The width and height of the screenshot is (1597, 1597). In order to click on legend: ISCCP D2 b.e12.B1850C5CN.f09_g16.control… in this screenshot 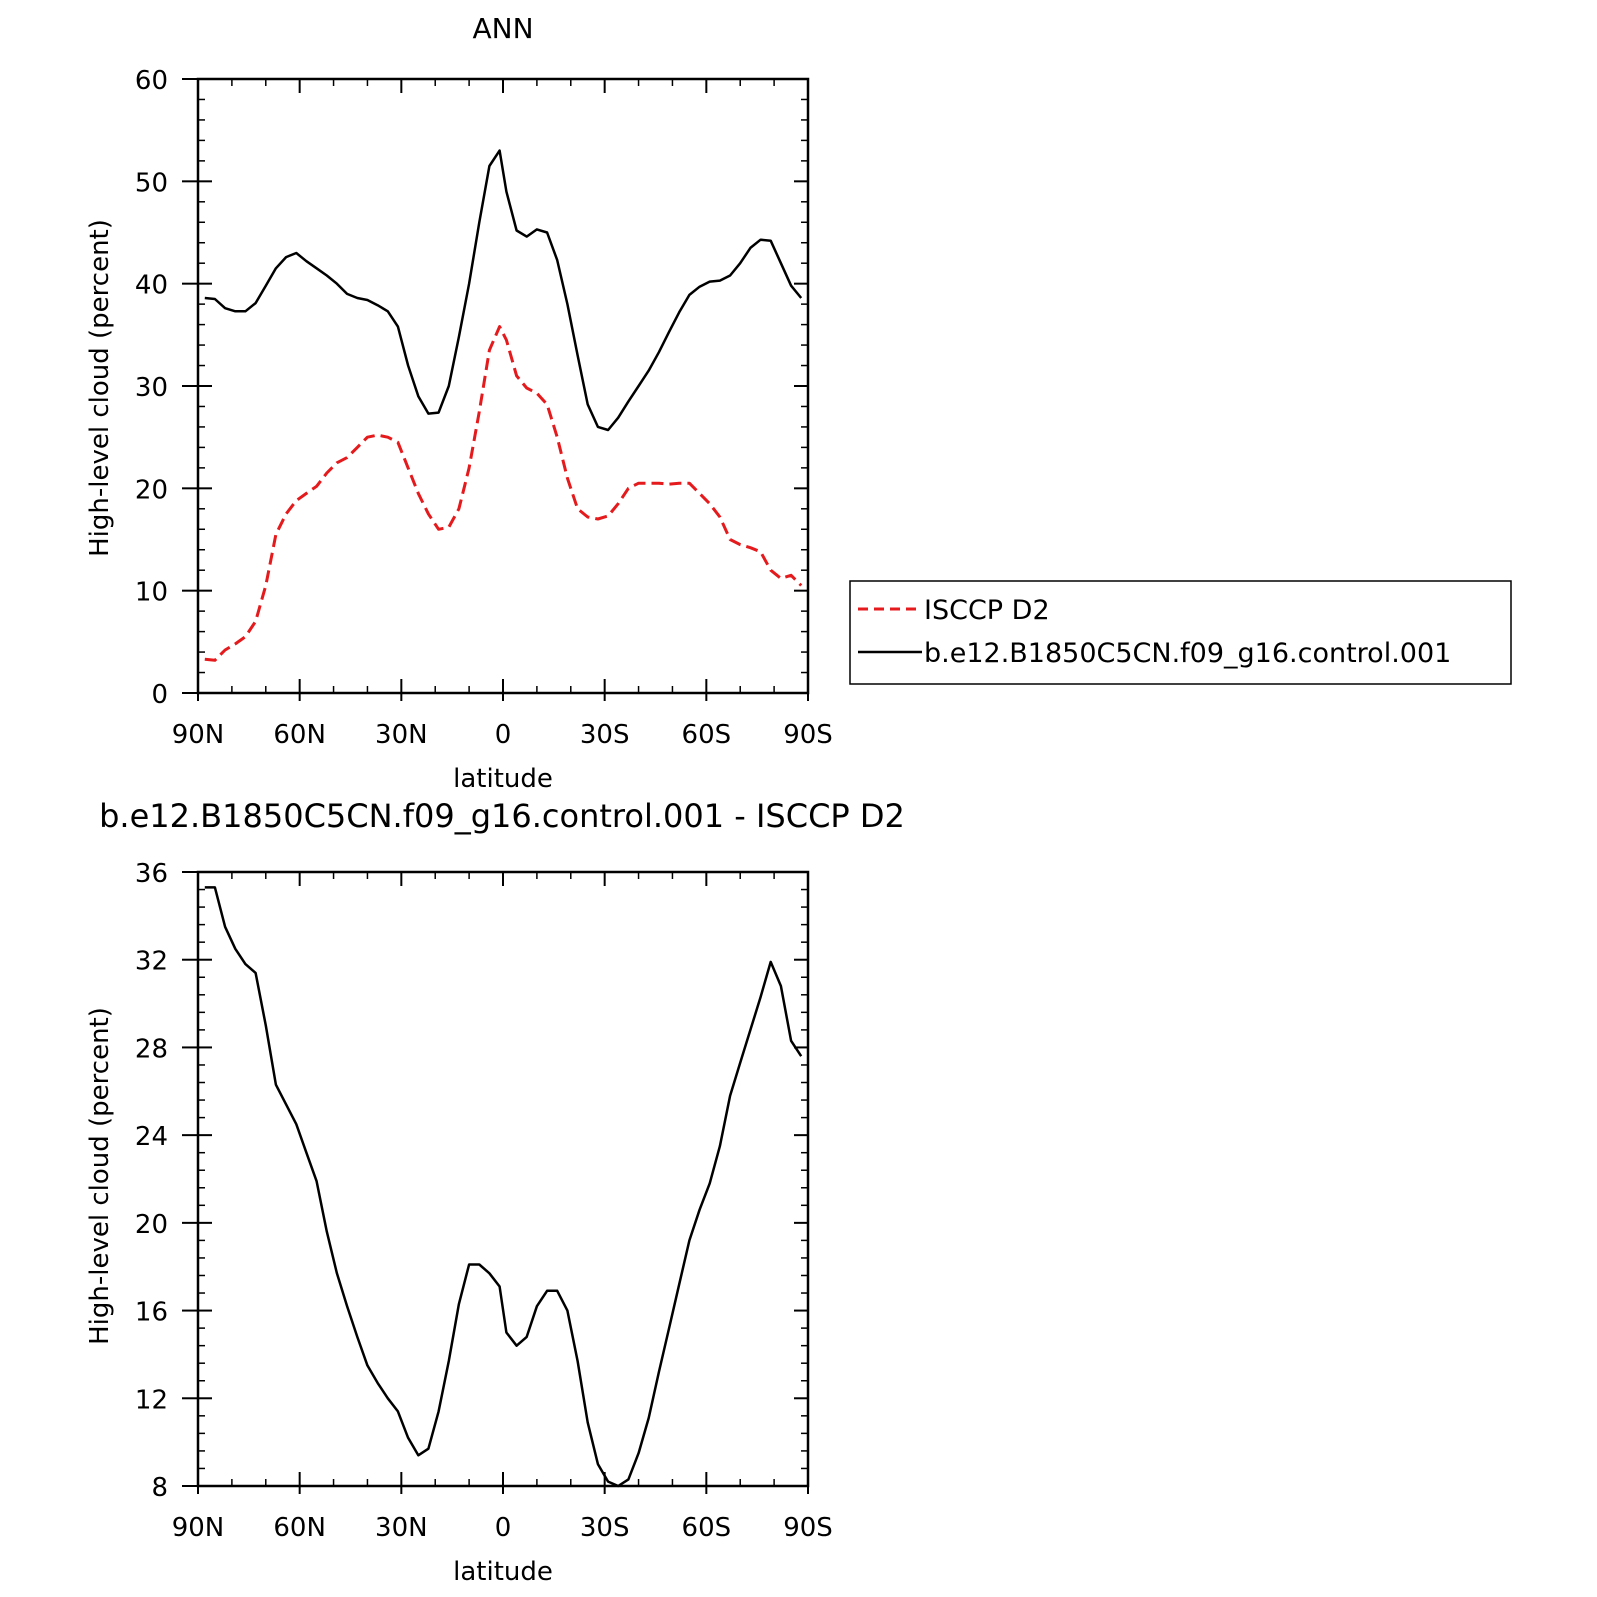, I will do `click(1180, 632)`.